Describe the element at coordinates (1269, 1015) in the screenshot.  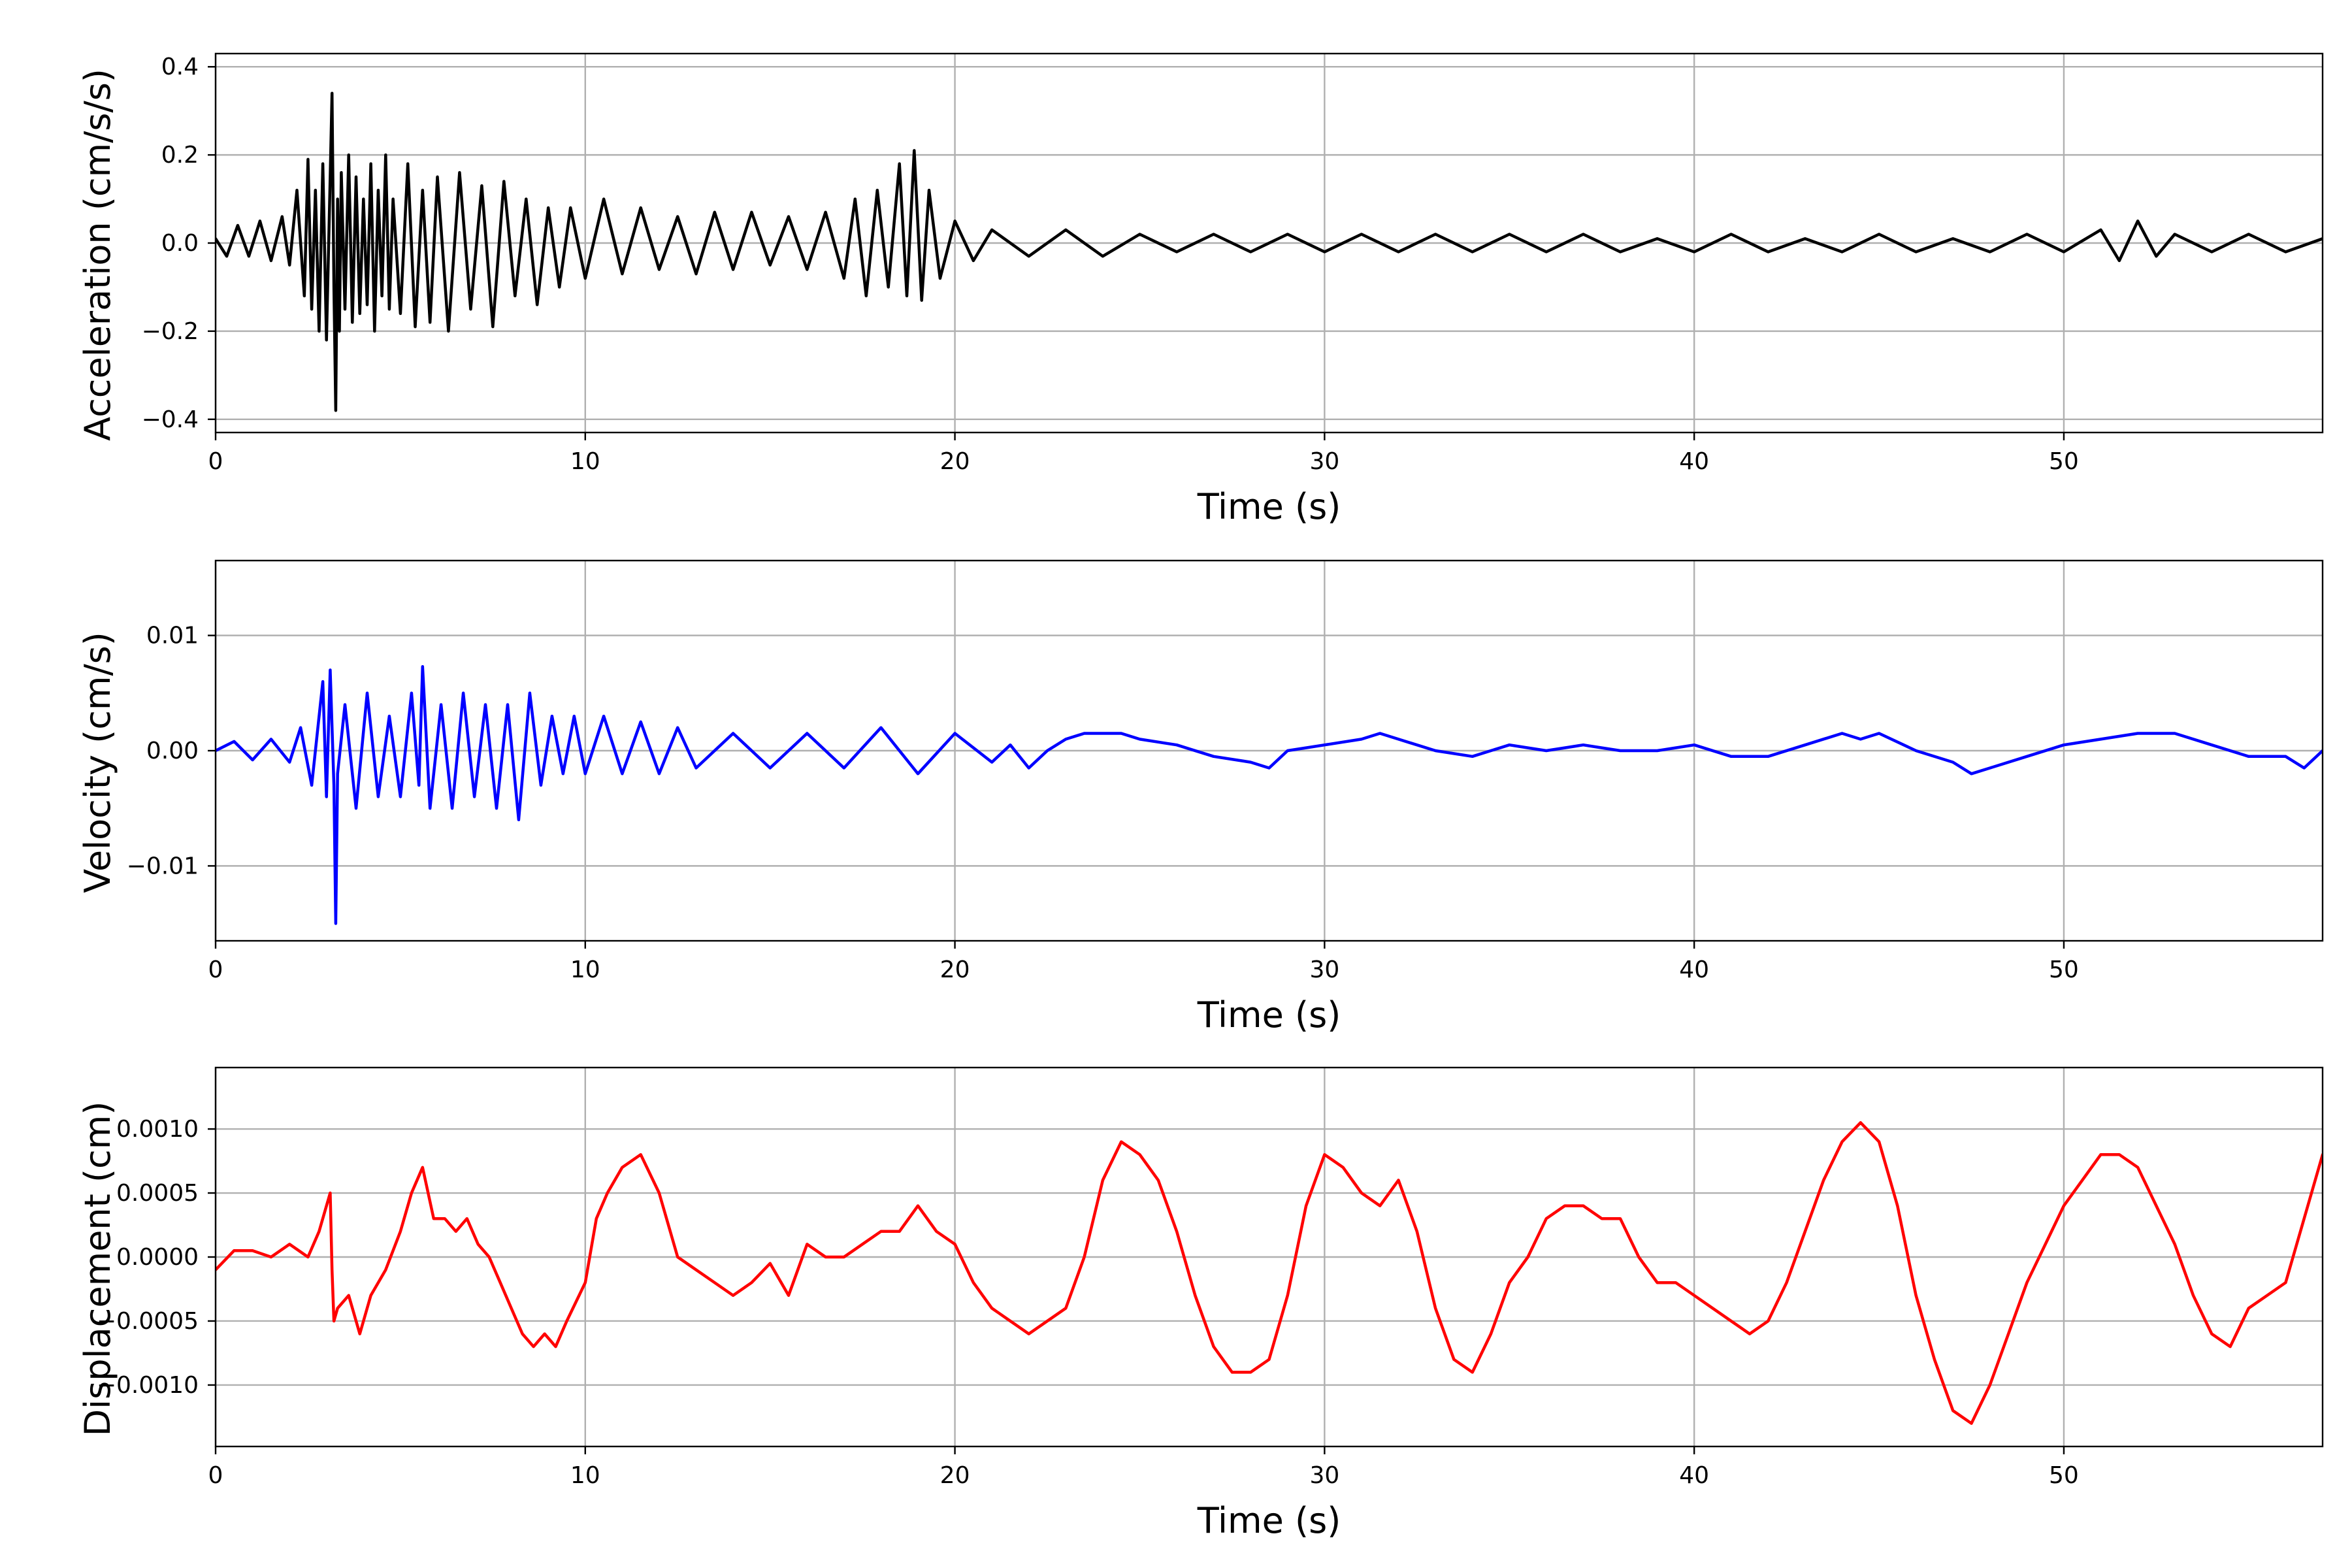
I see `velocity-x-axis-label: Time (s)` at that location.